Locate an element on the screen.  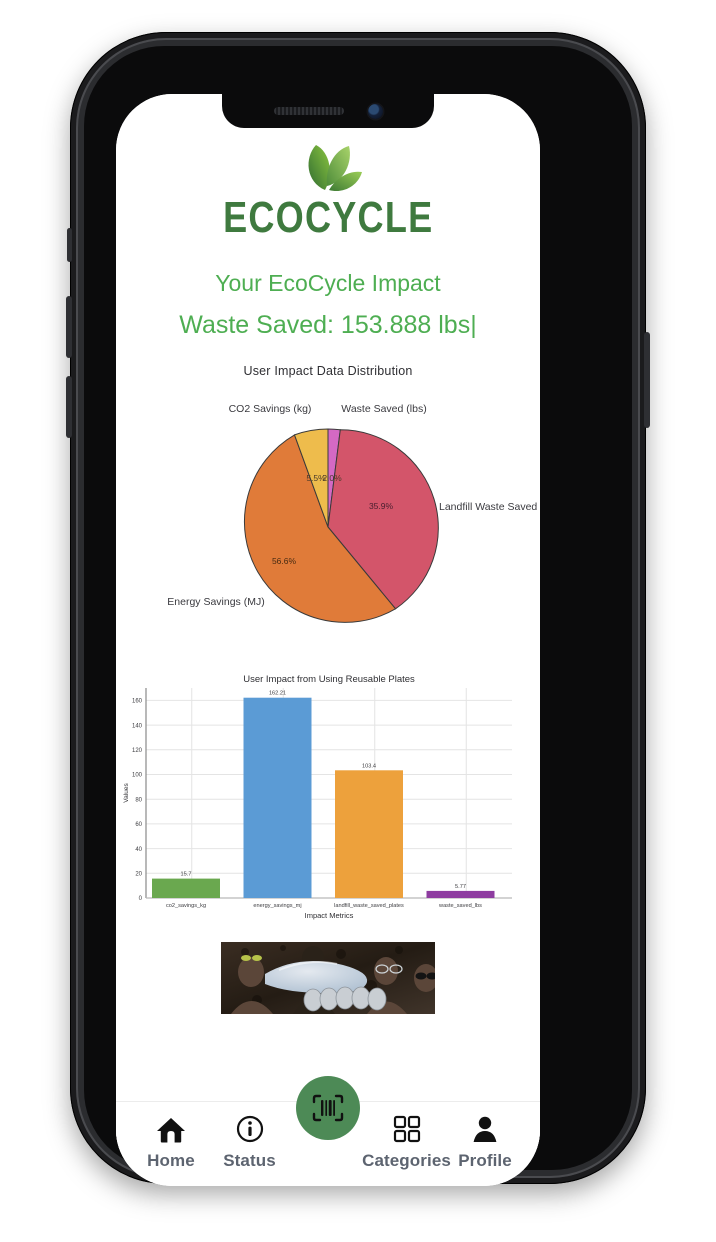
device-notch is located at coordinates (328, 111).